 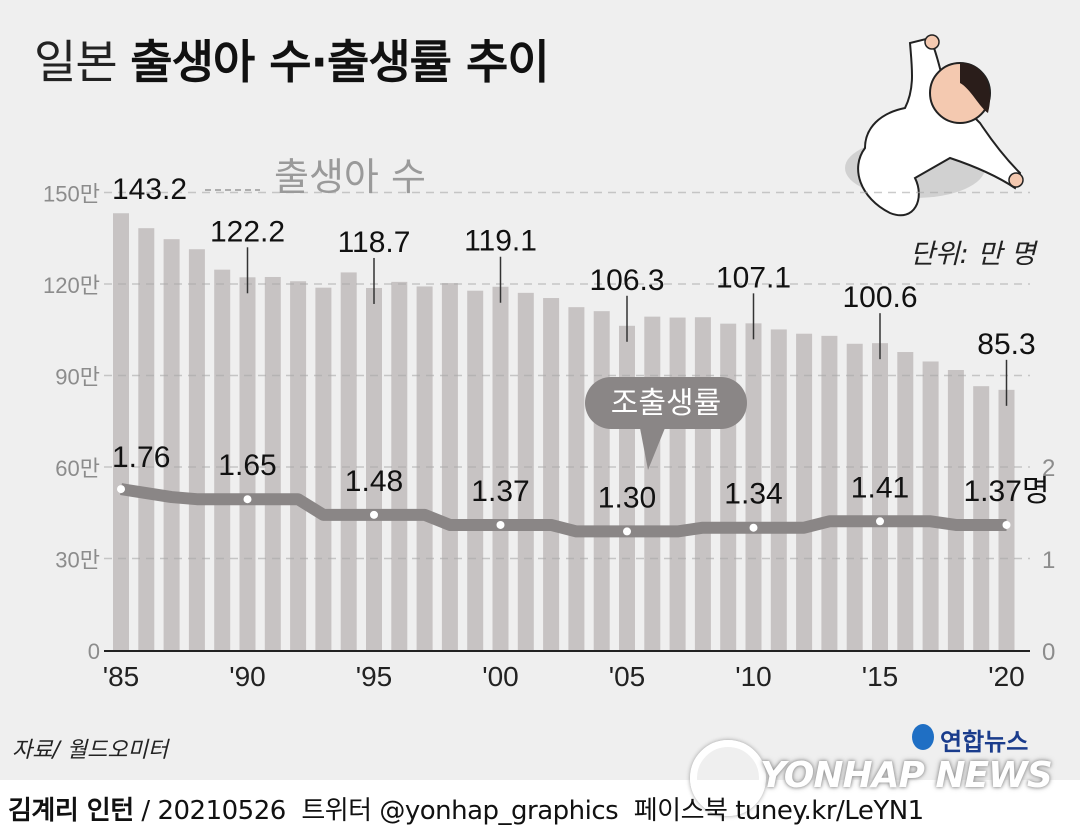 I want to click on bar-1991, so click(x=272, y=463).